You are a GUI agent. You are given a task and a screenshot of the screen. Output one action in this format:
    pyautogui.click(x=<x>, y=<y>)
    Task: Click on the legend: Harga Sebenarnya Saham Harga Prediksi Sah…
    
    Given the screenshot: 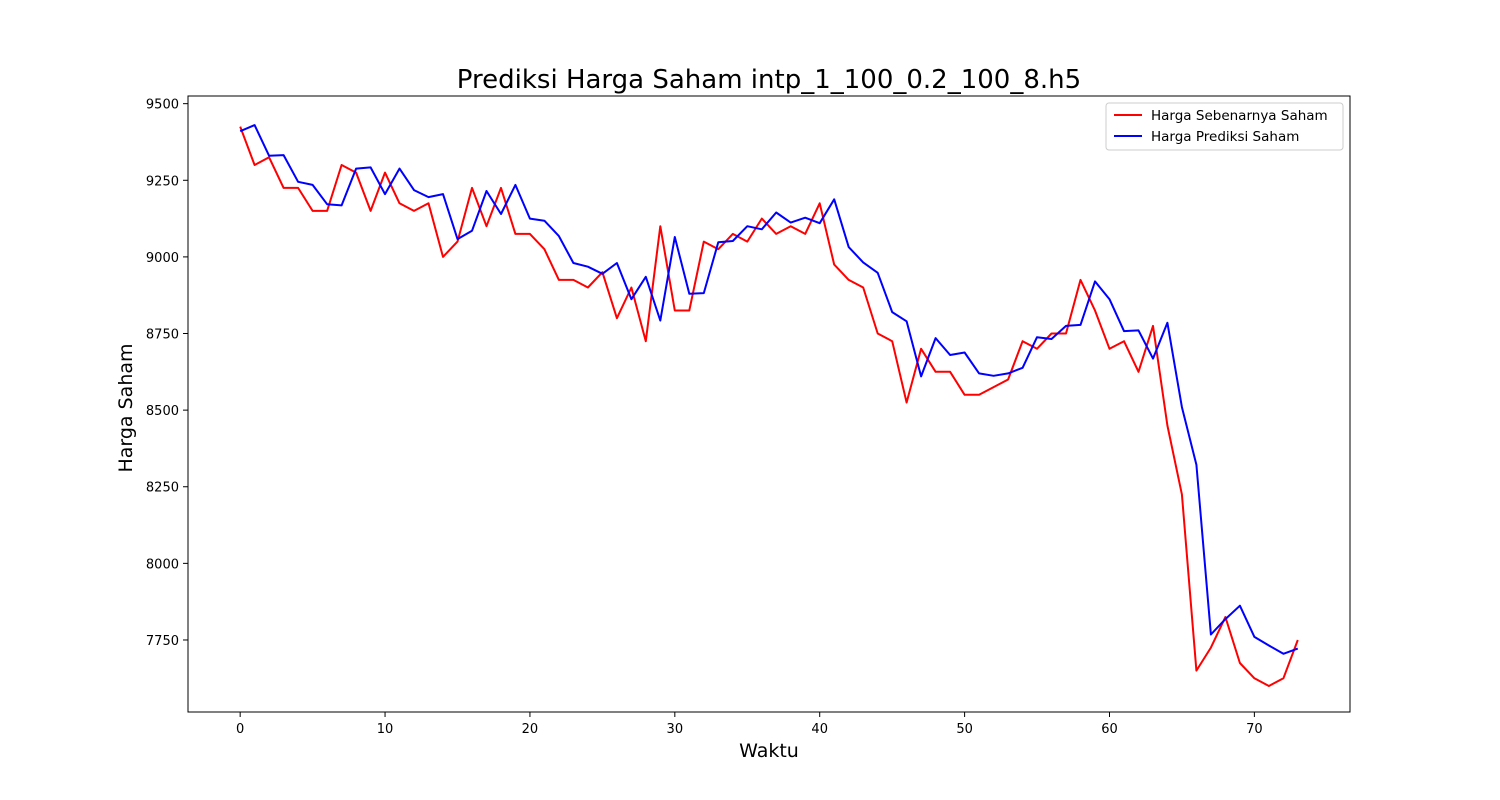 What is the action you would take?
    pyautogui.click(x=1224, y=126)
    